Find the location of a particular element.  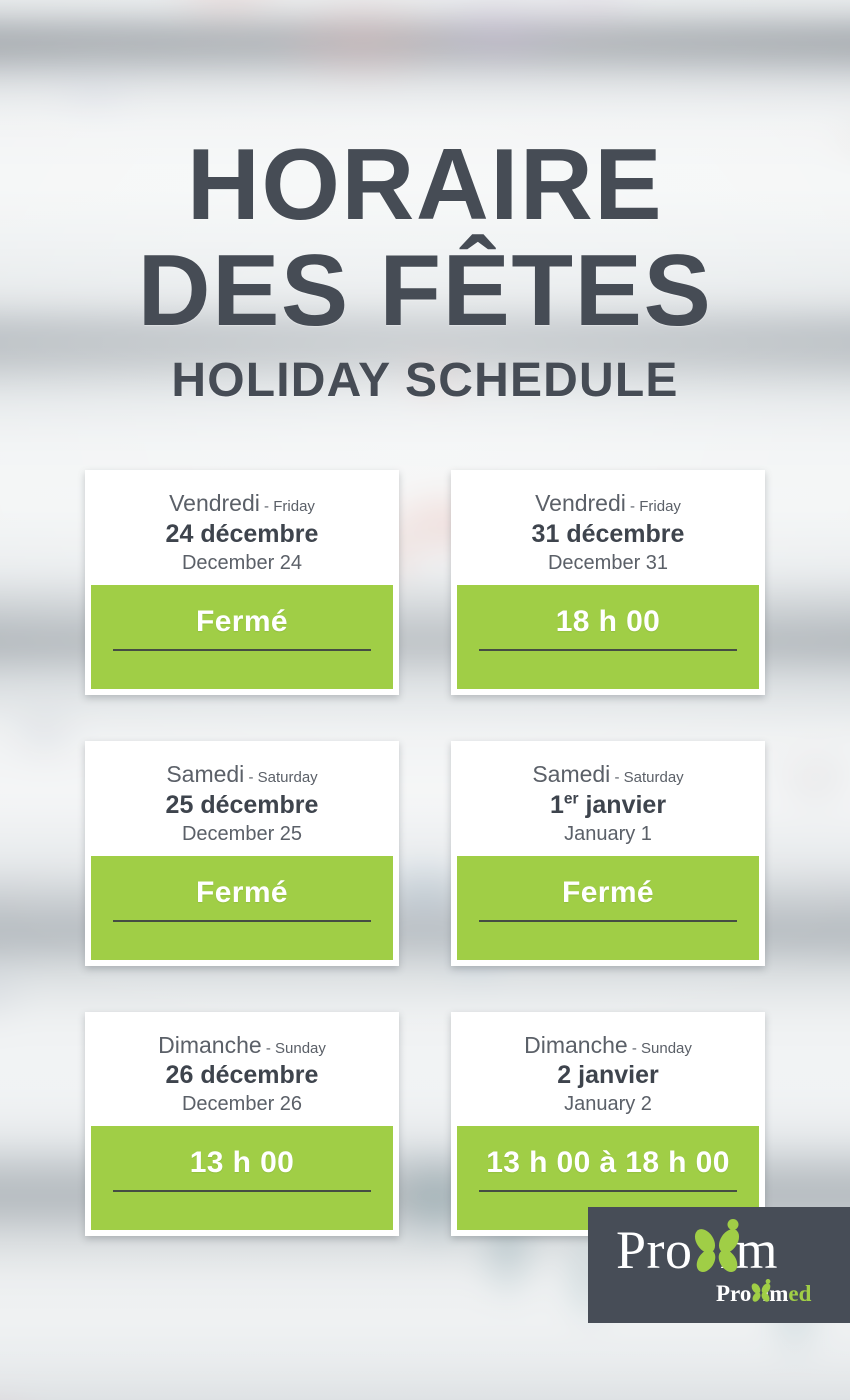

card-date-fr: 2 janvier is located at coordinates (608, 1075).